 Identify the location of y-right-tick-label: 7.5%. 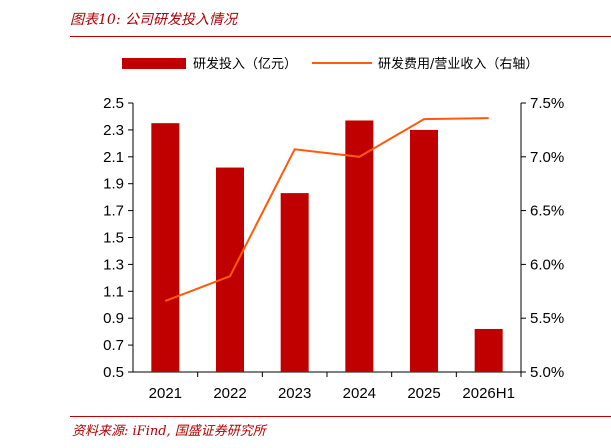
(547, 103).